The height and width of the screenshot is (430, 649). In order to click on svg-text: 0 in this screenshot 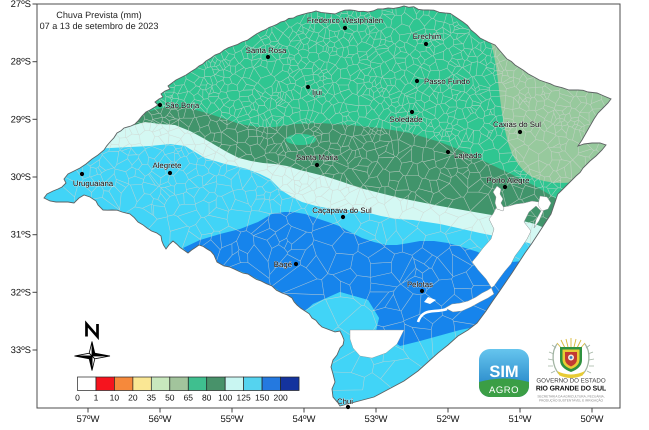, I will do `click(77, 398)`.